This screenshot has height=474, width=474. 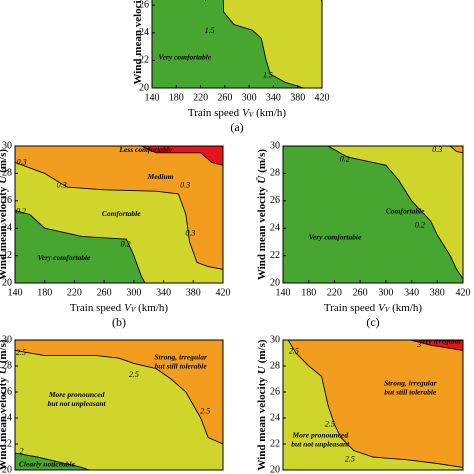 What do you see at coordinates (350, 308) in the screenshot?
I see `x-axis-label-part: Train speed` at bounding box center [350, 308].